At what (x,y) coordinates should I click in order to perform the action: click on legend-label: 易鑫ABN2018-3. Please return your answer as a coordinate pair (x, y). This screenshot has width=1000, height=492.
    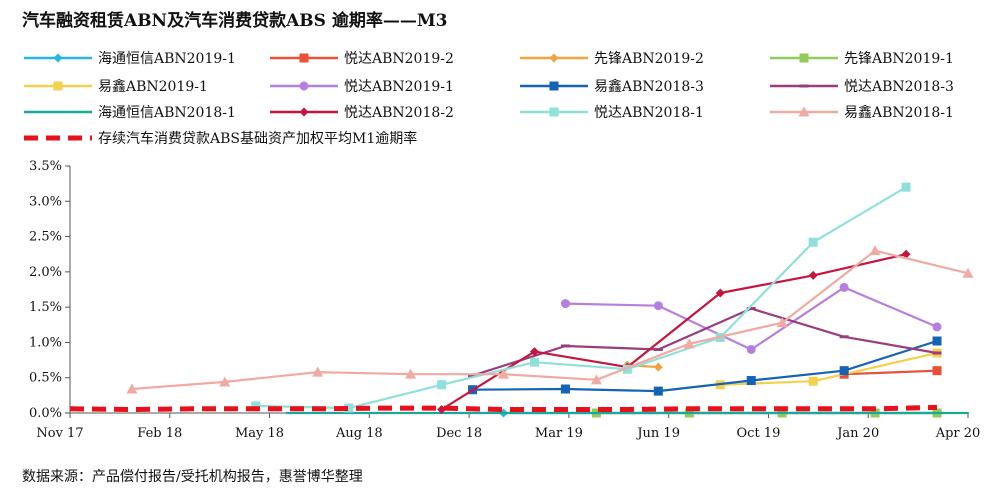
    Looking at the image, I should click on (649, 86).